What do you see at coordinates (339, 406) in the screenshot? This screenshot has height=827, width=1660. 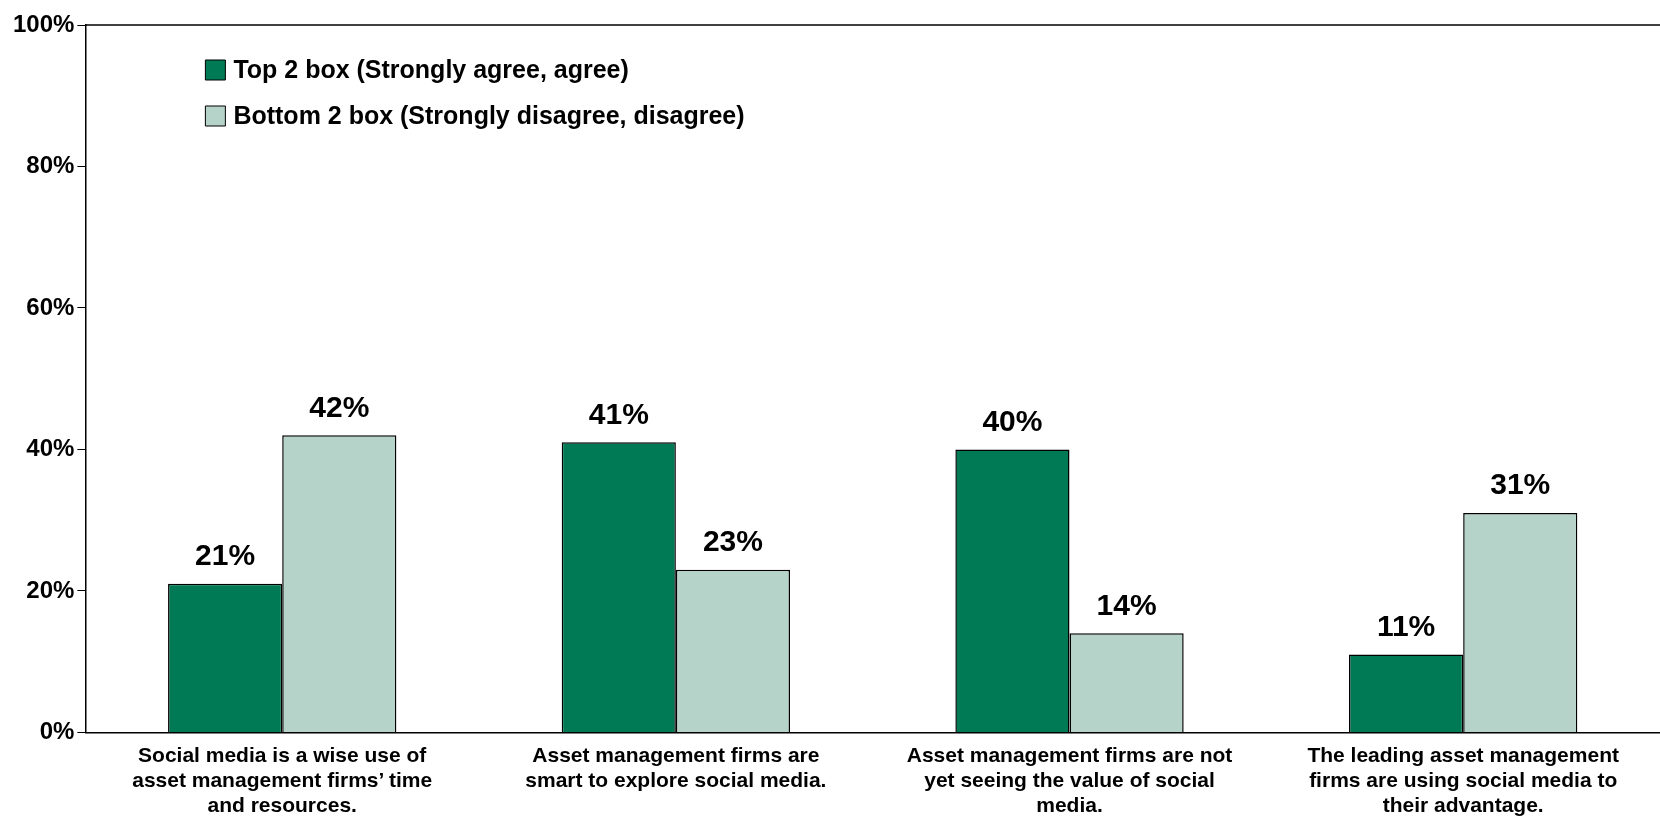 I see `data-label: 42%` at bounding box center [339, 406].